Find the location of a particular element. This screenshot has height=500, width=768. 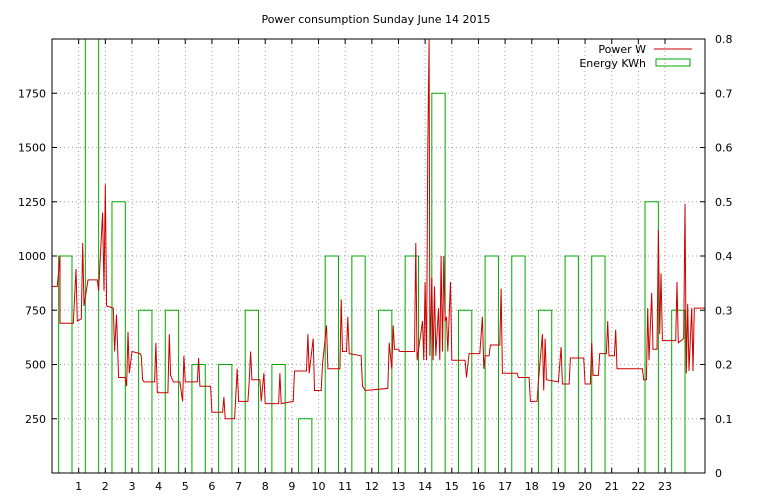

x-tick-label: 15 is located at coordinates (452, 486).